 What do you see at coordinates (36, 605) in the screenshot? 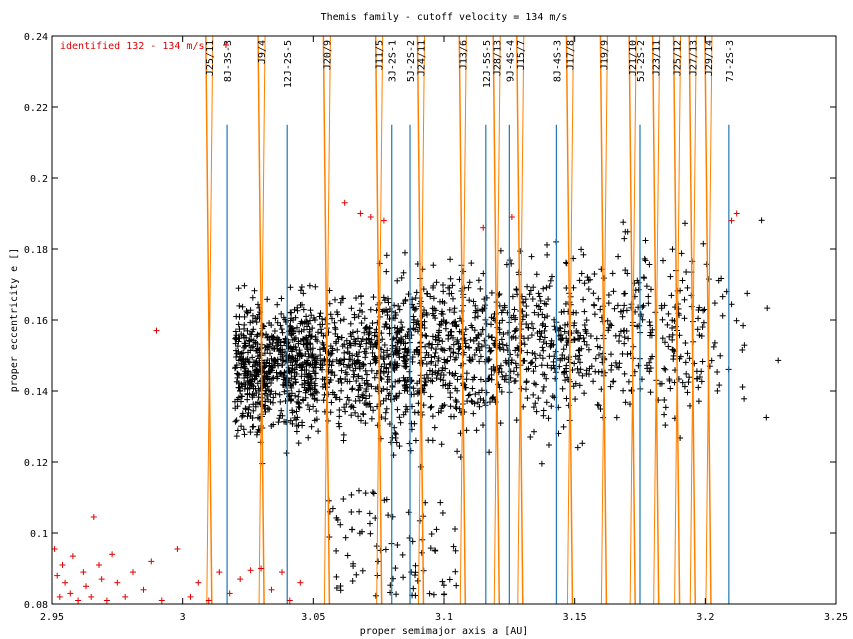
I see `y-tick-label: 0.08` at bounding box center [36, 605].